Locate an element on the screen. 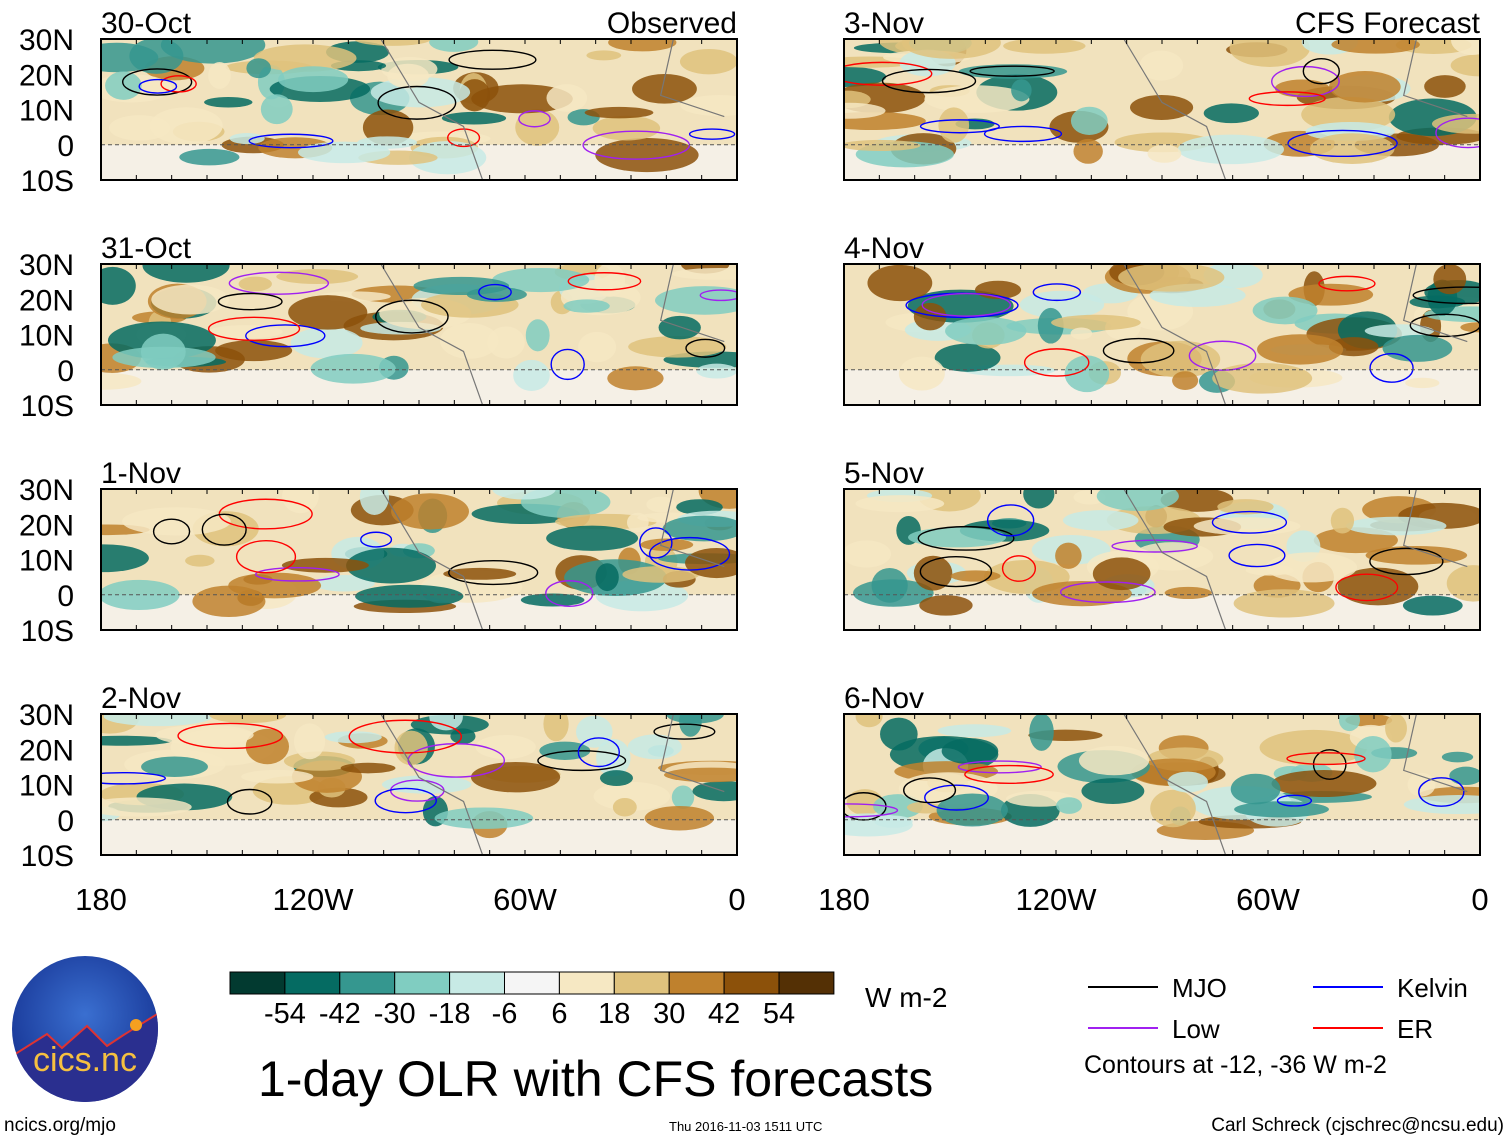 This screenshot has width=1510, height=1142. legend-label: MJO is located at coordinates (1199, 988).